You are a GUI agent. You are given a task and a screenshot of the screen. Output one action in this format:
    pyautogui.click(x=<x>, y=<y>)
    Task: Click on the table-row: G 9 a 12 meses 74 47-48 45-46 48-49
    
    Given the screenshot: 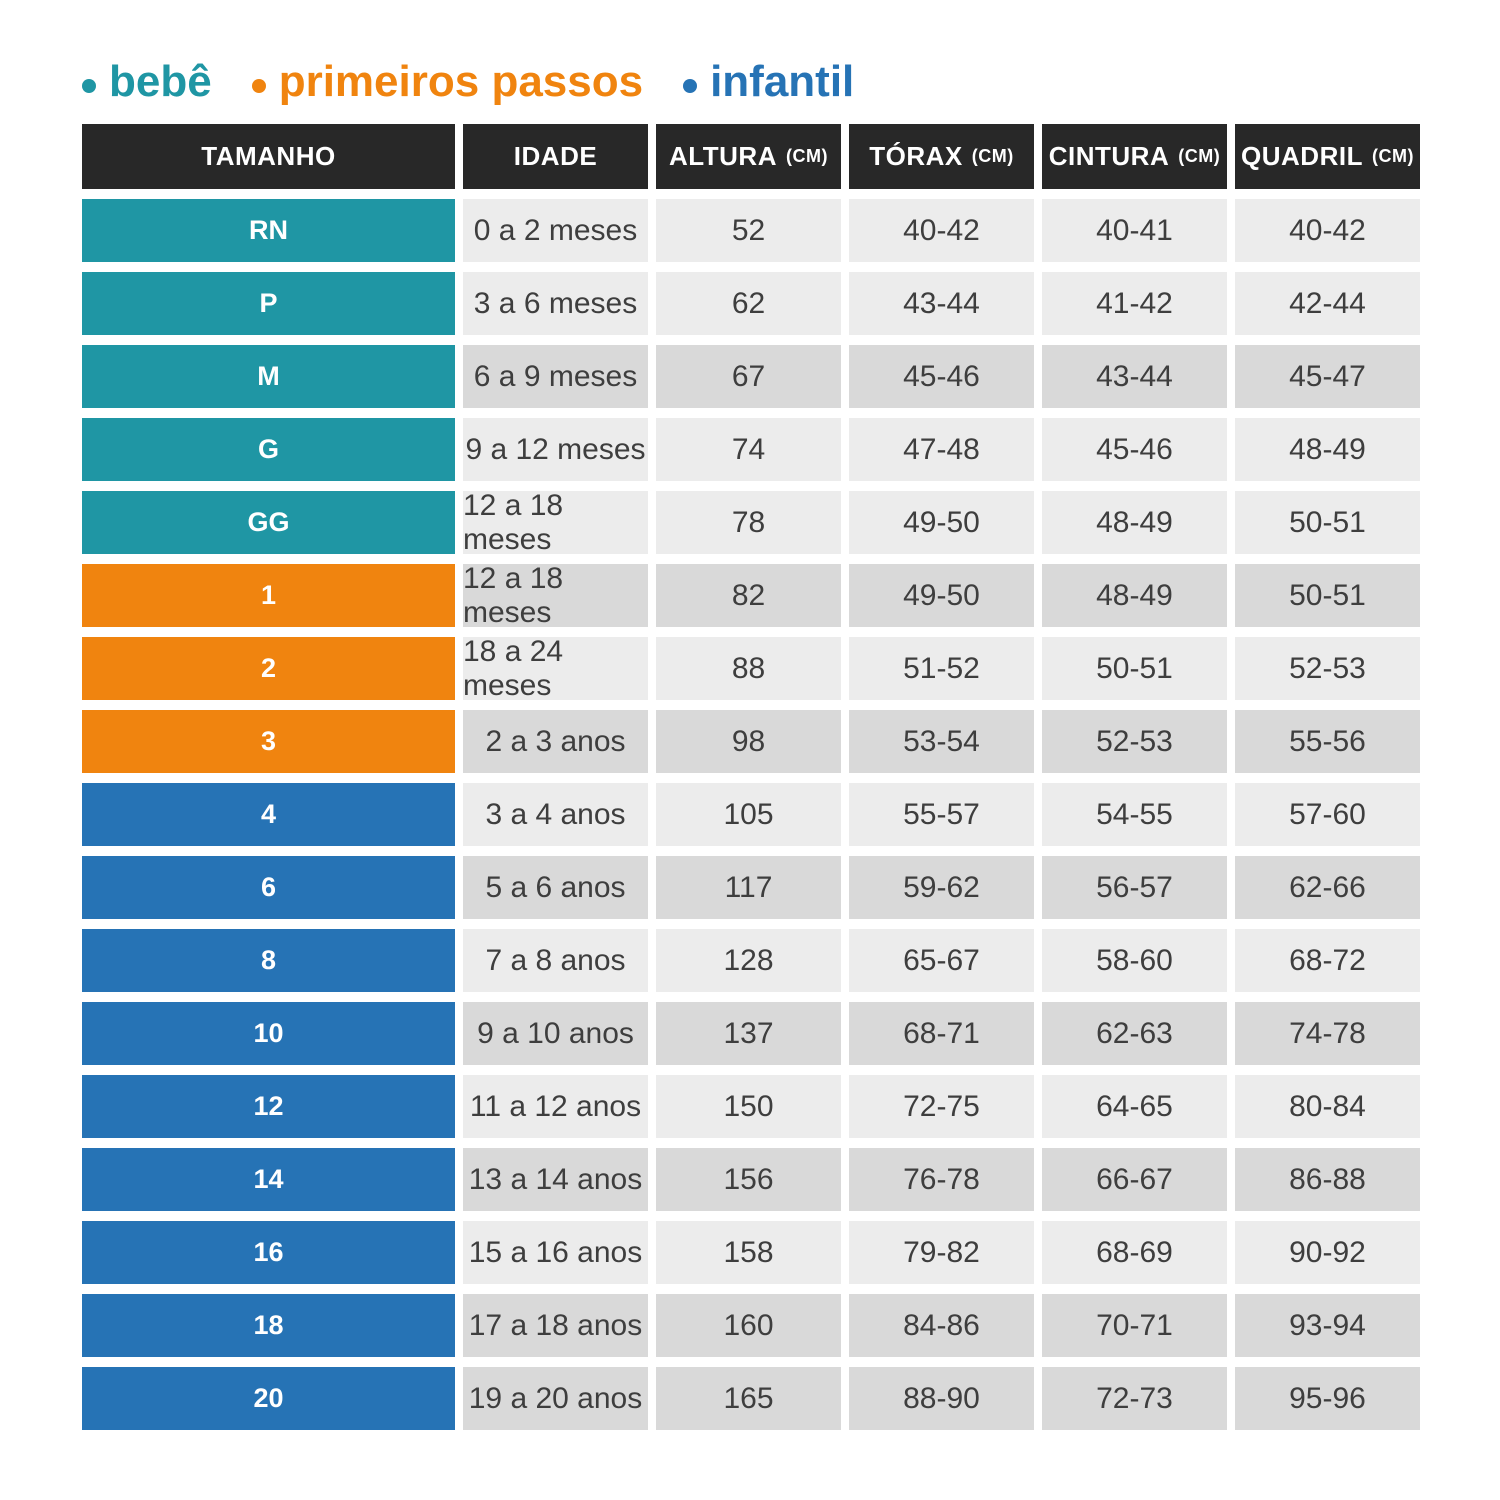 What is the action you would take?
    pyautogui.click(x=751, y=449)
    